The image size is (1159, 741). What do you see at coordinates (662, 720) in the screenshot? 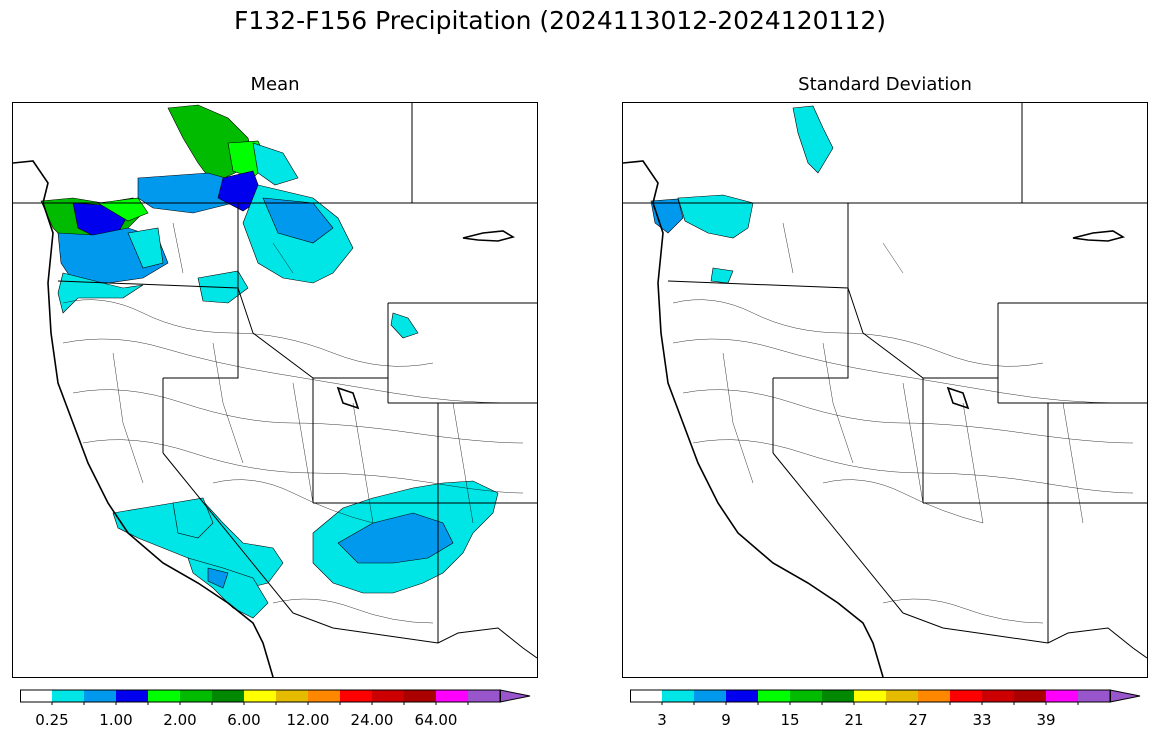
I see `colorbar-tick-label: 3` at bounding box center [662, 720].